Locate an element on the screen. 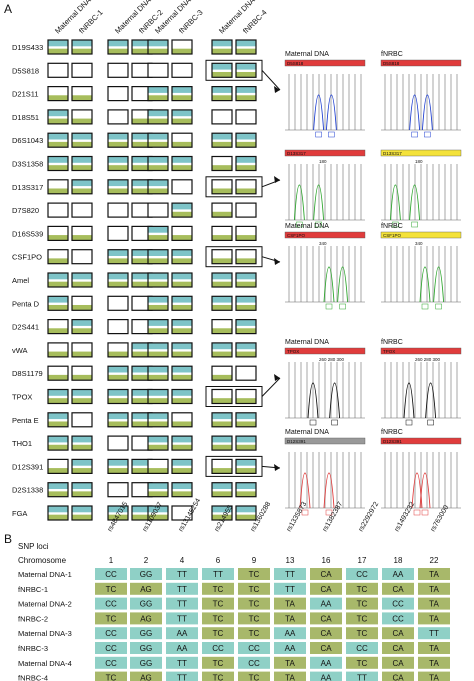  arrow-head is located at coordinates (277, 467).